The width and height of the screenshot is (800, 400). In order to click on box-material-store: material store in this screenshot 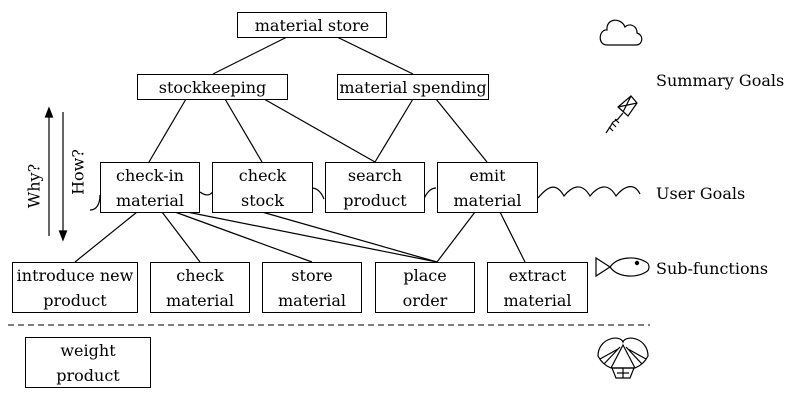, I will do `click(312, 25)`.